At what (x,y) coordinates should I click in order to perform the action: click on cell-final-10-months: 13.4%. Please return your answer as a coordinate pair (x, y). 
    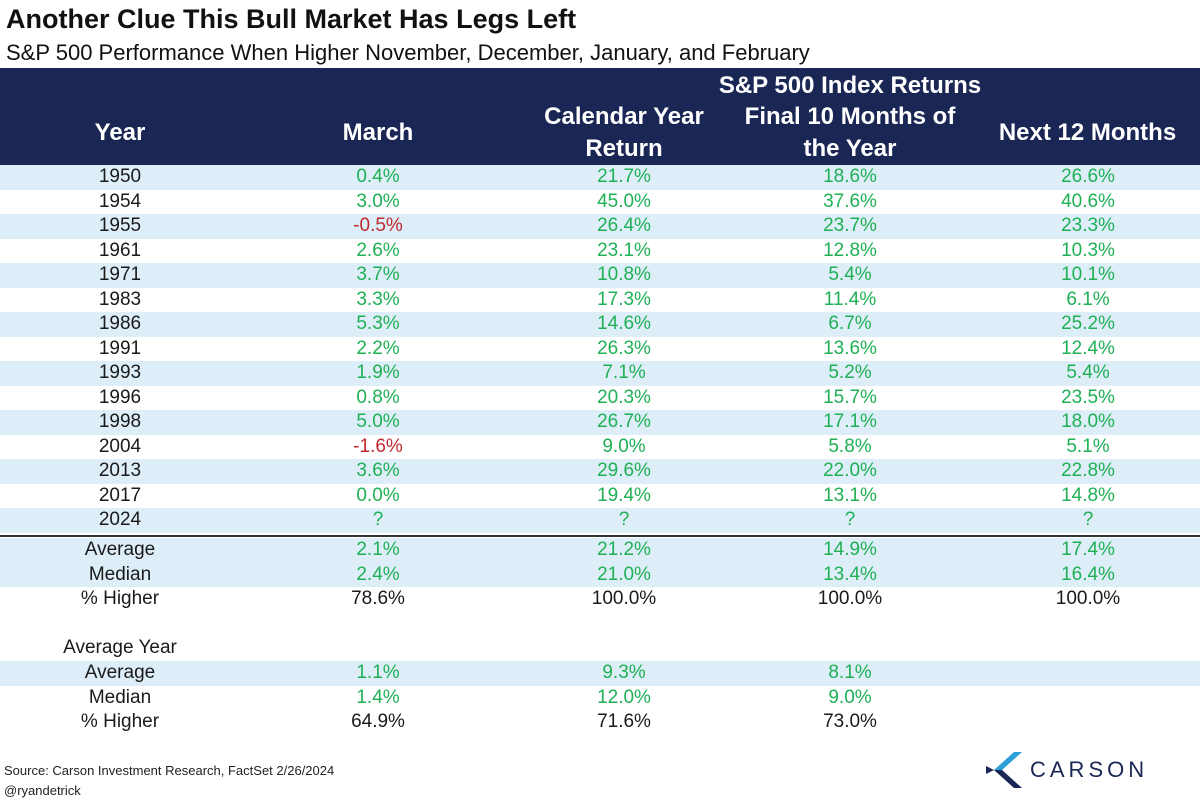
    Looking at the image, I should click on (850, 574).